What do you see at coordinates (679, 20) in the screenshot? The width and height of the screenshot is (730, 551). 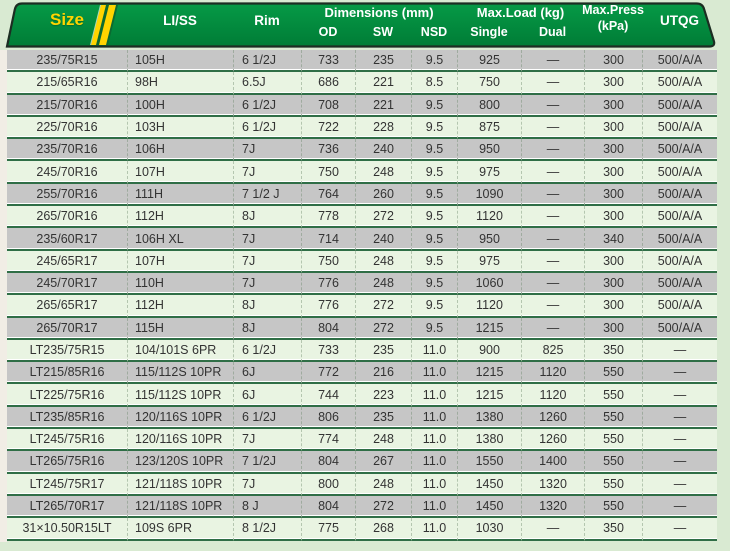 I see `utqg-header-label: UTQG` at bounding box center [679, 20].